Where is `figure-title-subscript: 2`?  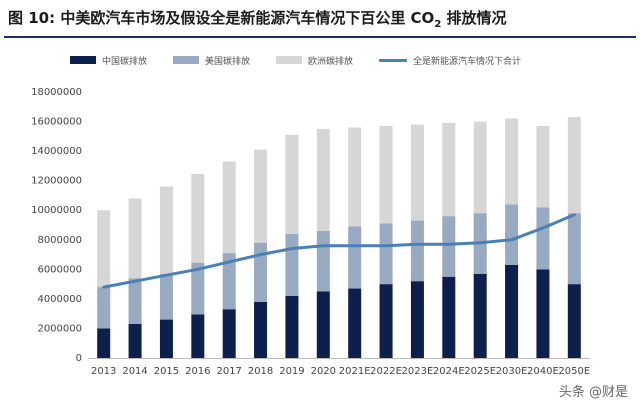
figure-title-subscript: 2 is located at coordinates (438, 24).